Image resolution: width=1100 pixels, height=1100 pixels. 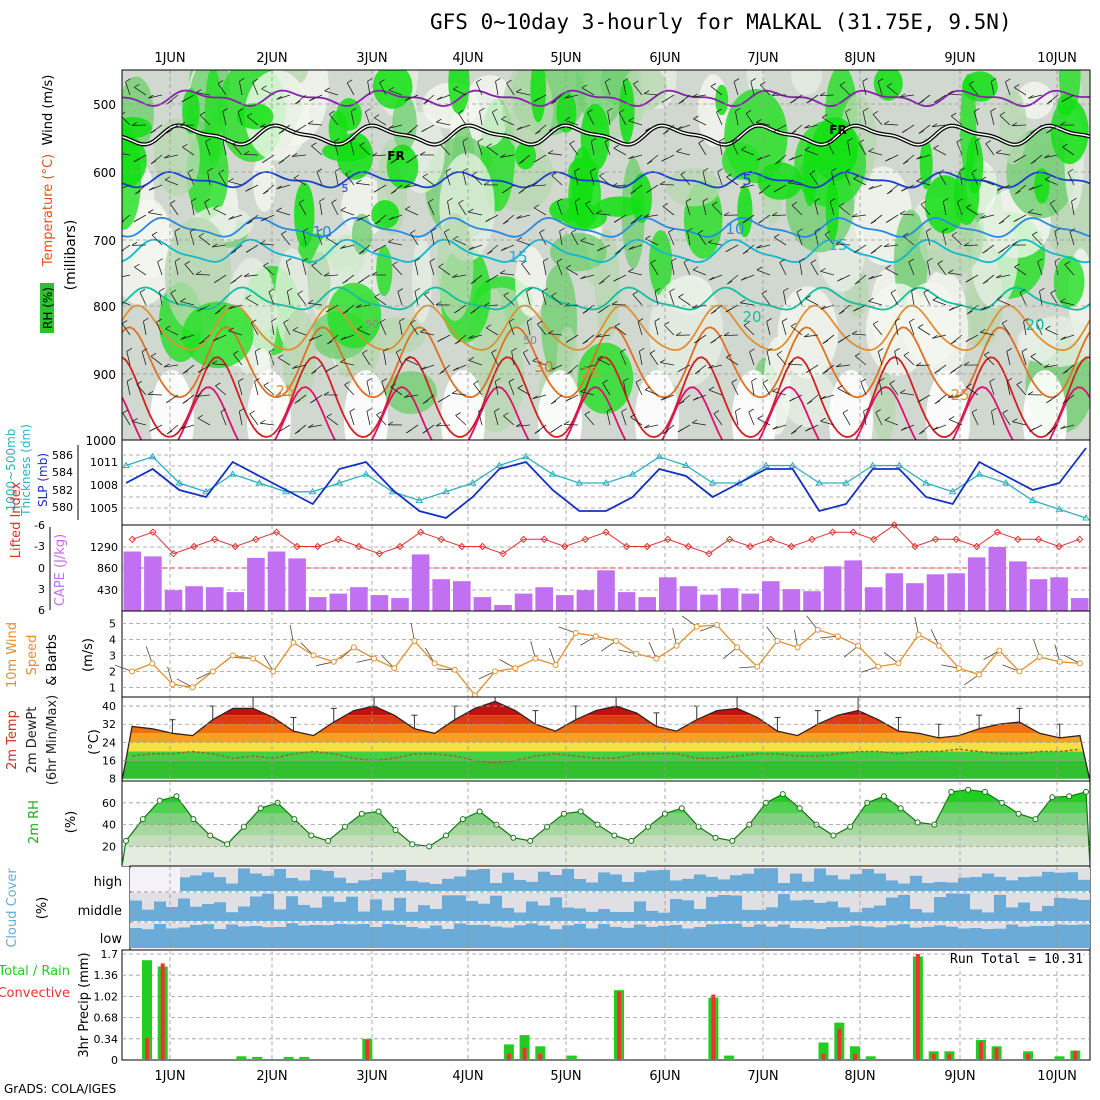 What do you see at coordinates (94, 742) in the screenshot?
I see `temp2m-unit: (°C)` at bounding box center [94, 742].